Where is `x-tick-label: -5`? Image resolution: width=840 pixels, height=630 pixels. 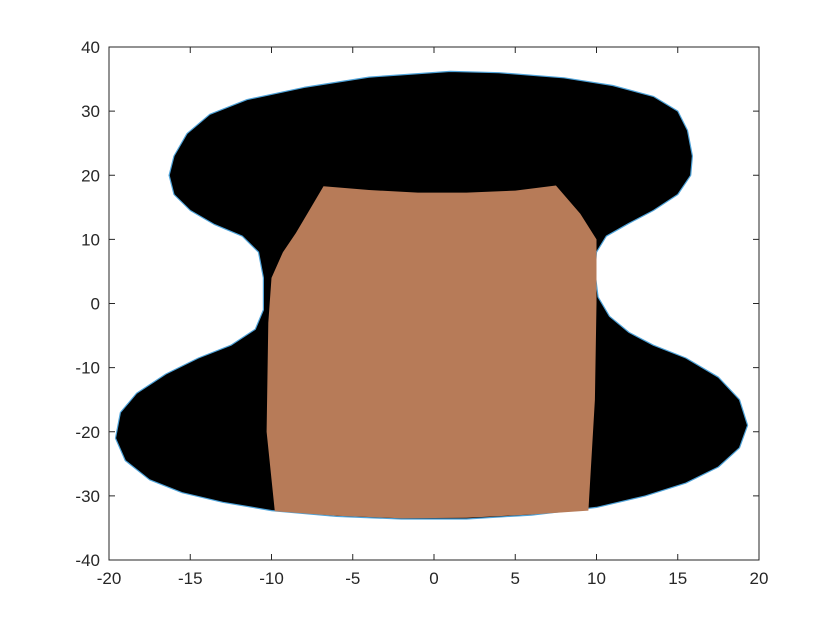
x-tick-label: -5 is located at coordinates (352, 578).